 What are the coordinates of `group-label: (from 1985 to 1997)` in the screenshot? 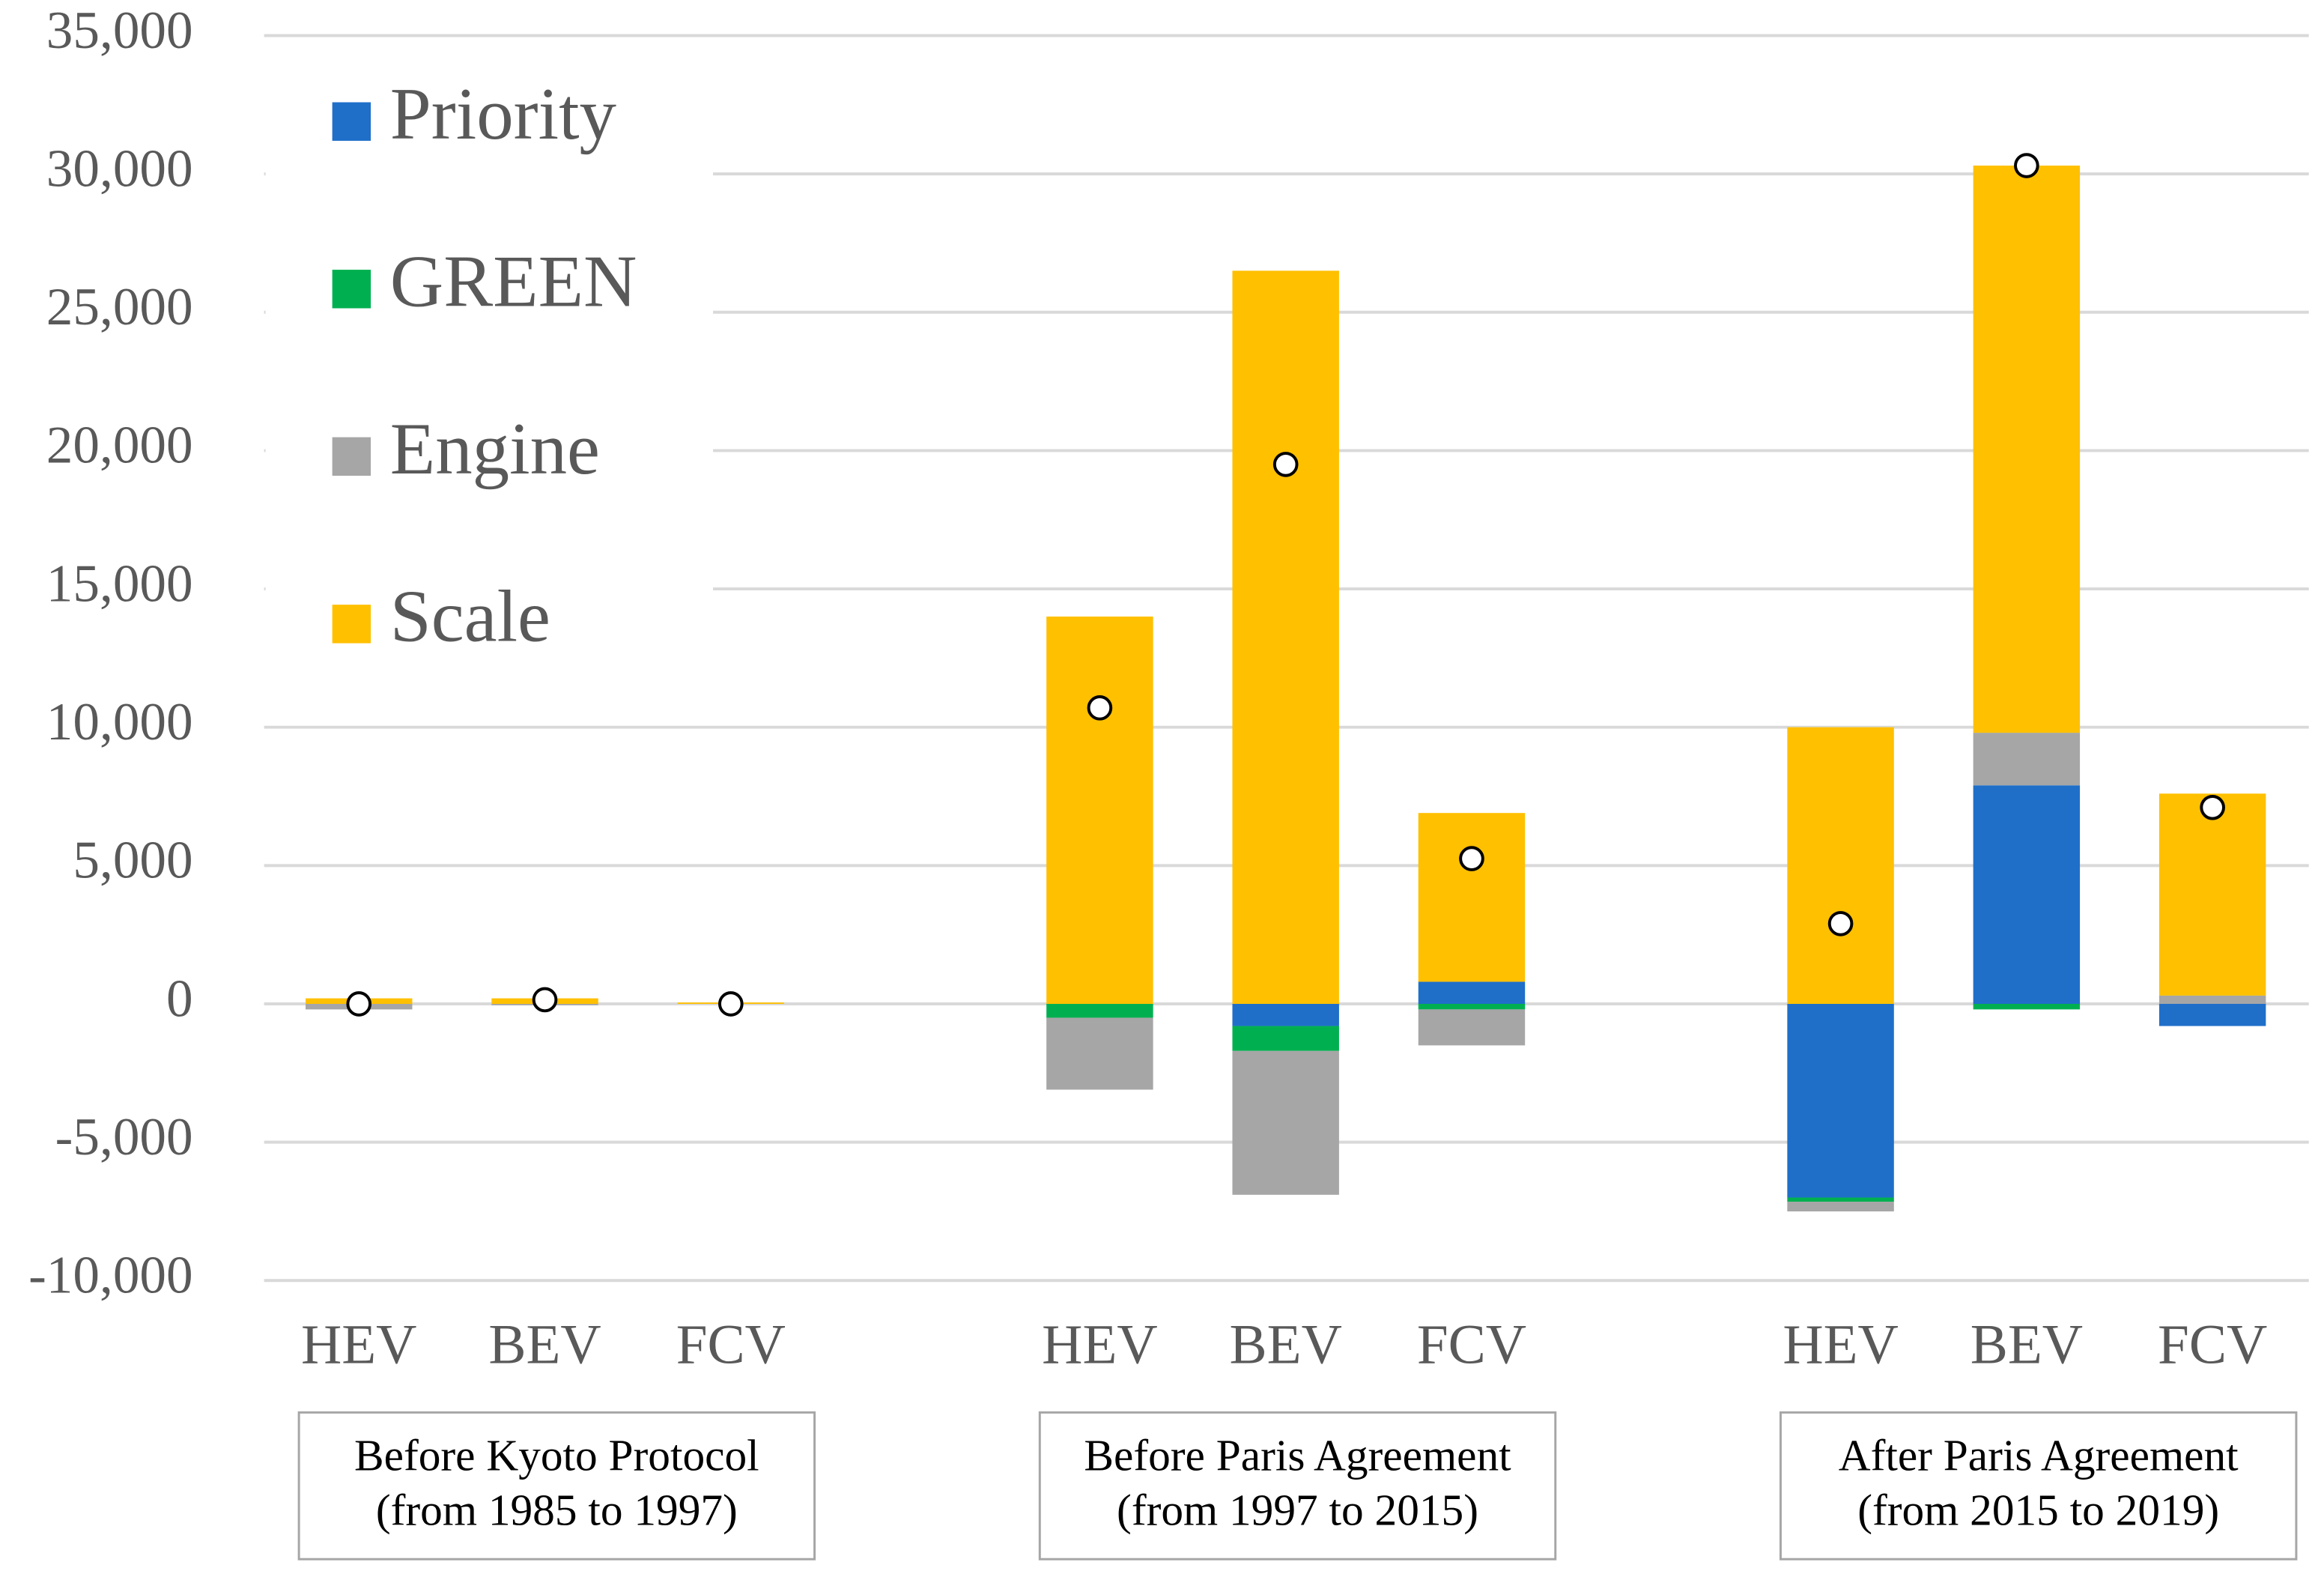 It's located at (557, 1509).